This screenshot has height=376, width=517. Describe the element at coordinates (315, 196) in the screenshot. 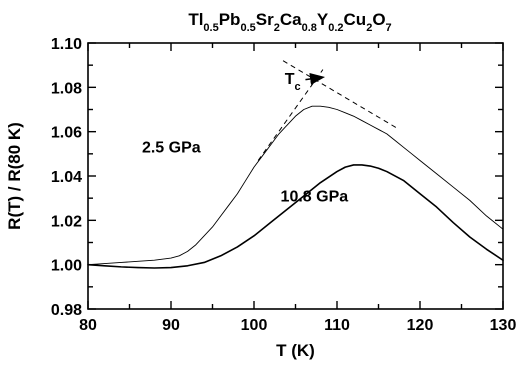

I see `annotation-high-pressure: 10.8 GPa` at that location.